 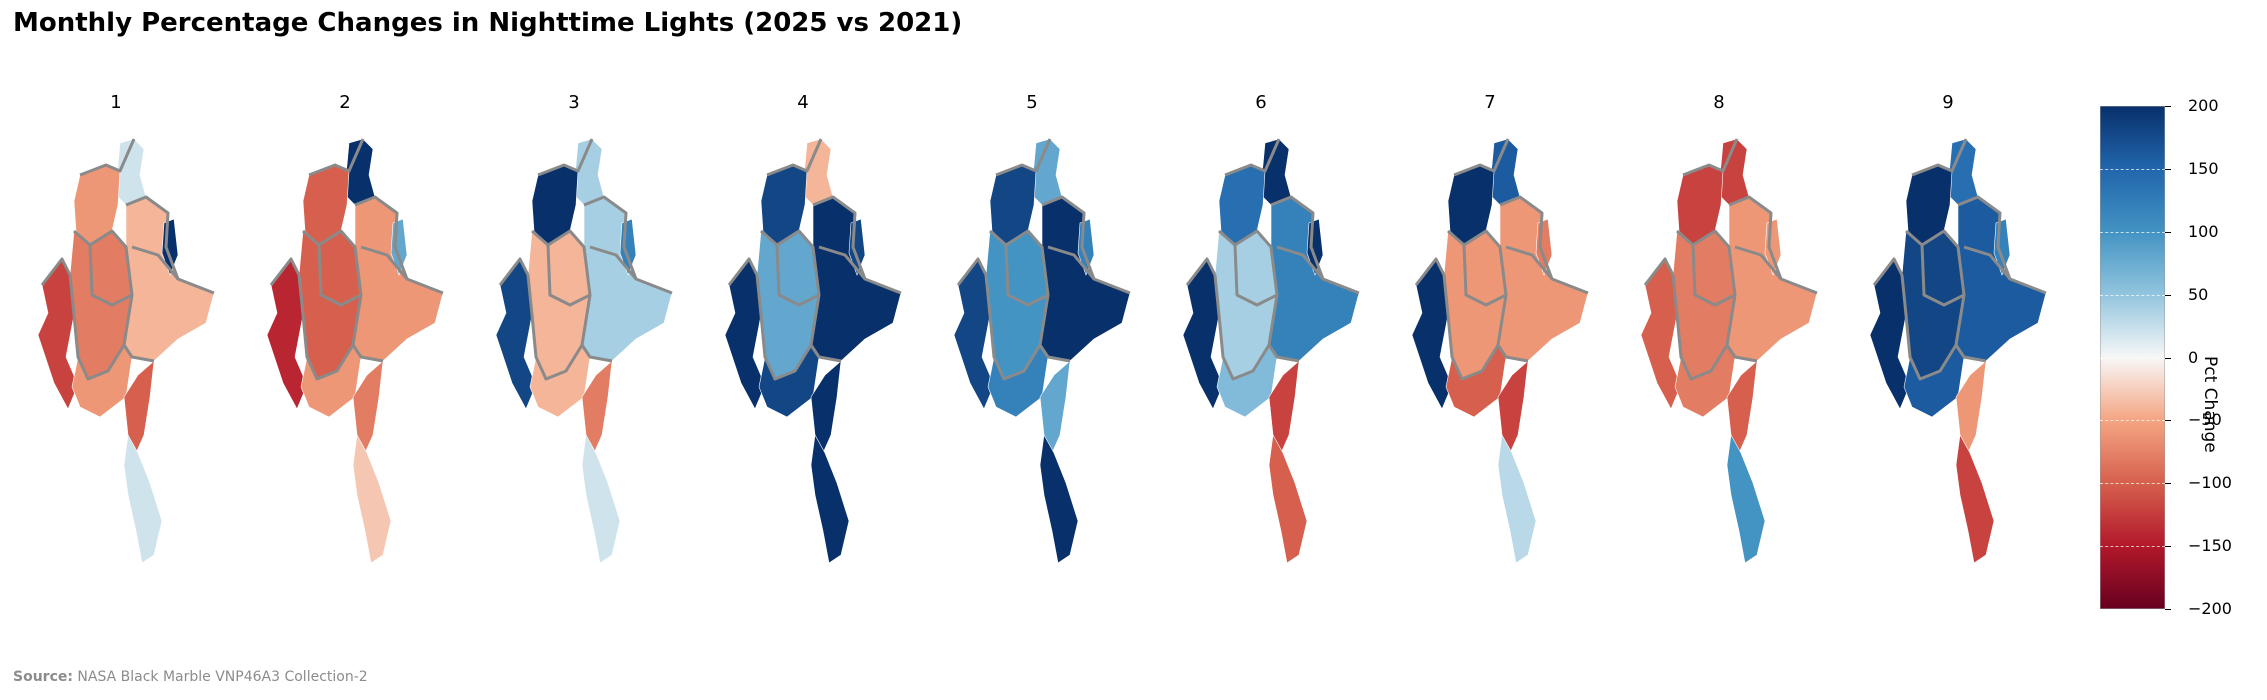 What do you see at coordinates (116, 102) in the screenshot?
I see `panel-label: 1` at bounding box center [116, 102].